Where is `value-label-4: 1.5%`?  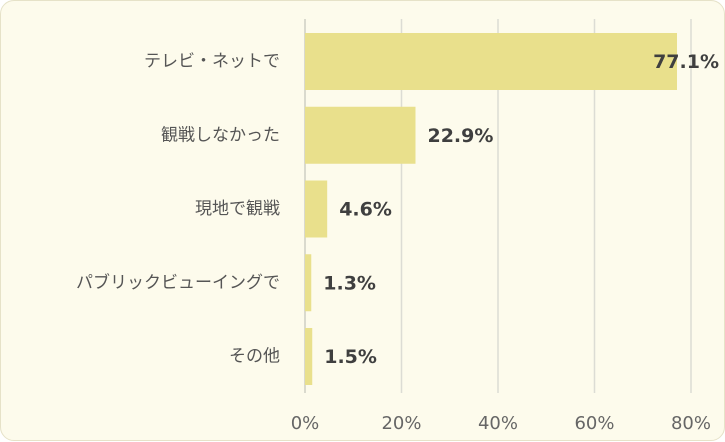 value-label-4: 1.5% is located at coordinates (350, 357).